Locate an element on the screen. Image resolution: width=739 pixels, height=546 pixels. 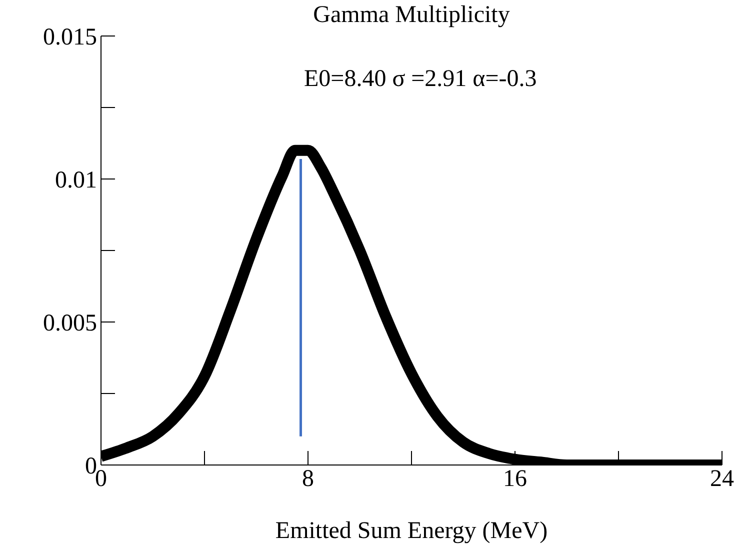
y-tick-label: 0.005 is located at coordinates (70, 323).